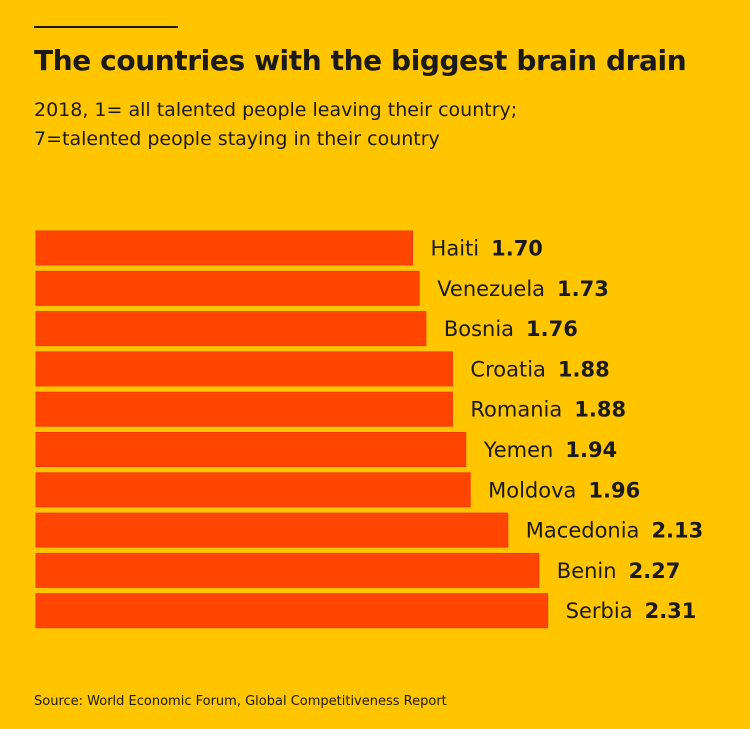 Image resolution: width=750 pixels, height=729 pixels. What do you see at coordinates (655, 571) in the screenshot?
I see `value-label: 2.27` at bounding box center [655, 571].